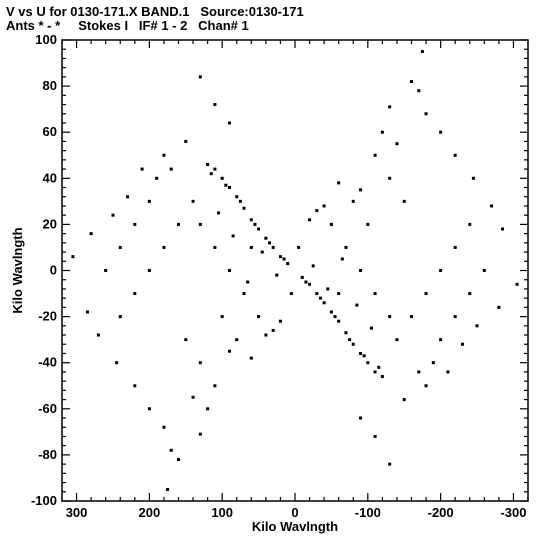 The height and width of the screenshot is (541, 540). What do you see at coordinates (46, 39) in the screenshot?
I see `y-tick-label: 100` at bounding box center [46, 39].